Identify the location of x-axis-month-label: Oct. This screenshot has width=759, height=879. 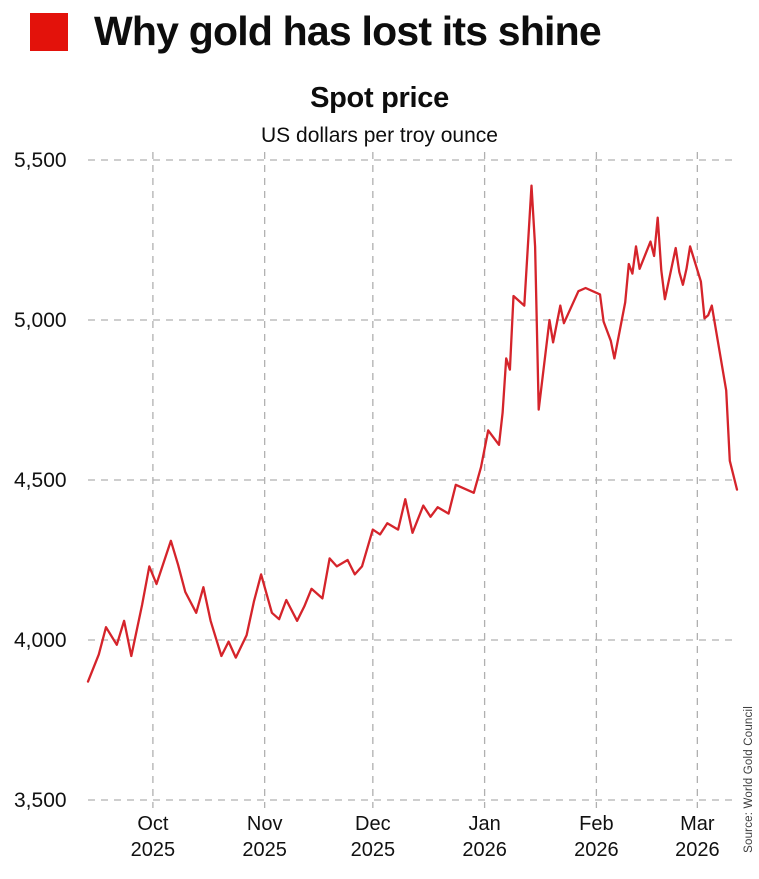
(153, 824).